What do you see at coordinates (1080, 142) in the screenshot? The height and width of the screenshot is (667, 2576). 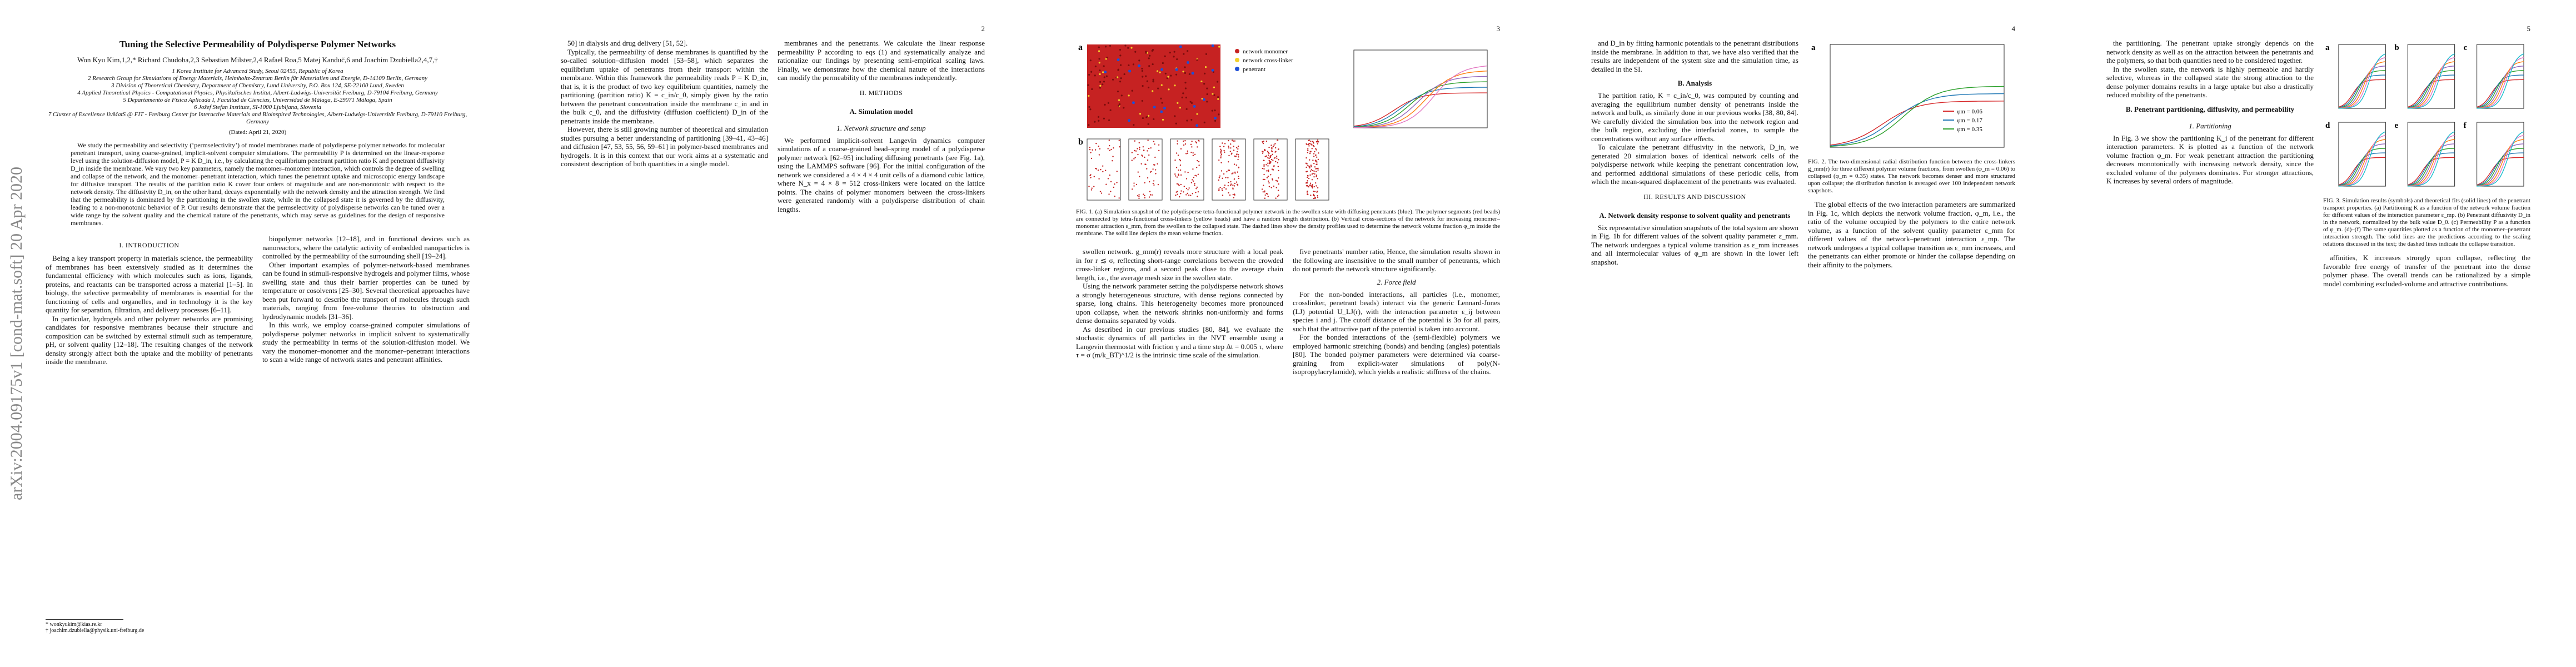 I see `panel-label: b` at bounding box center [1080, 142].